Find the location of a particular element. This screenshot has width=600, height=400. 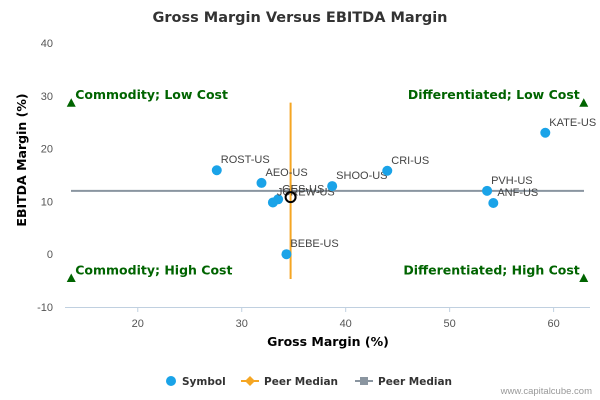

data-point-anf-us is located at coordinates (493, 202).